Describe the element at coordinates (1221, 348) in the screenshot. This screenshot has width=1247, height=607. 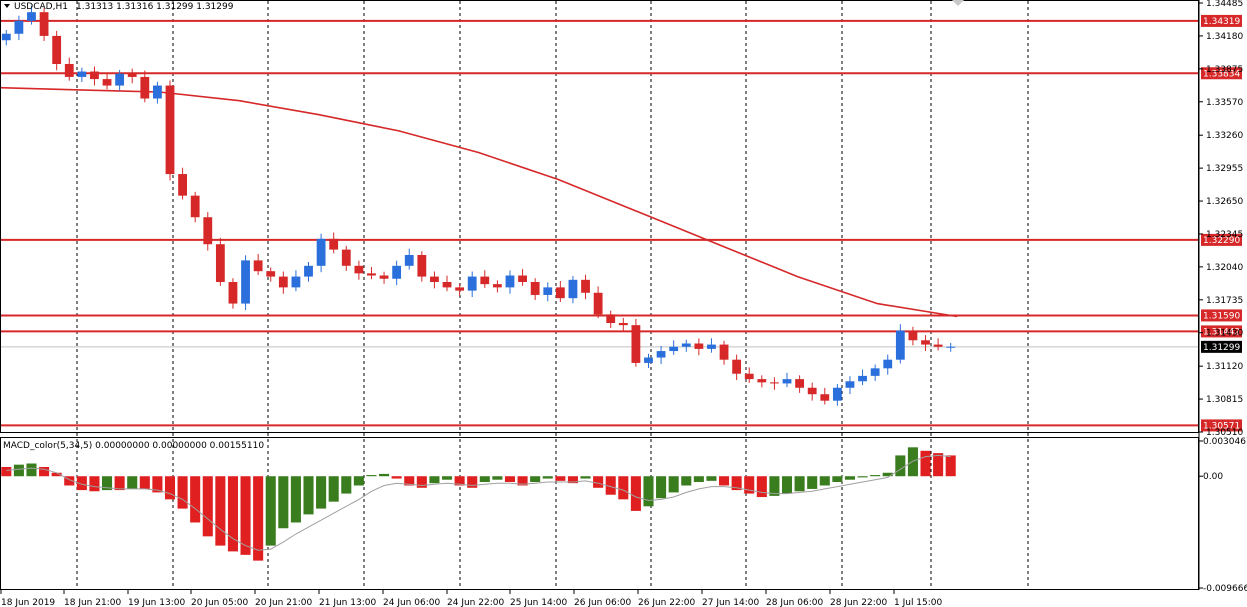
I see `current-price-label: 1.31299` at that location.